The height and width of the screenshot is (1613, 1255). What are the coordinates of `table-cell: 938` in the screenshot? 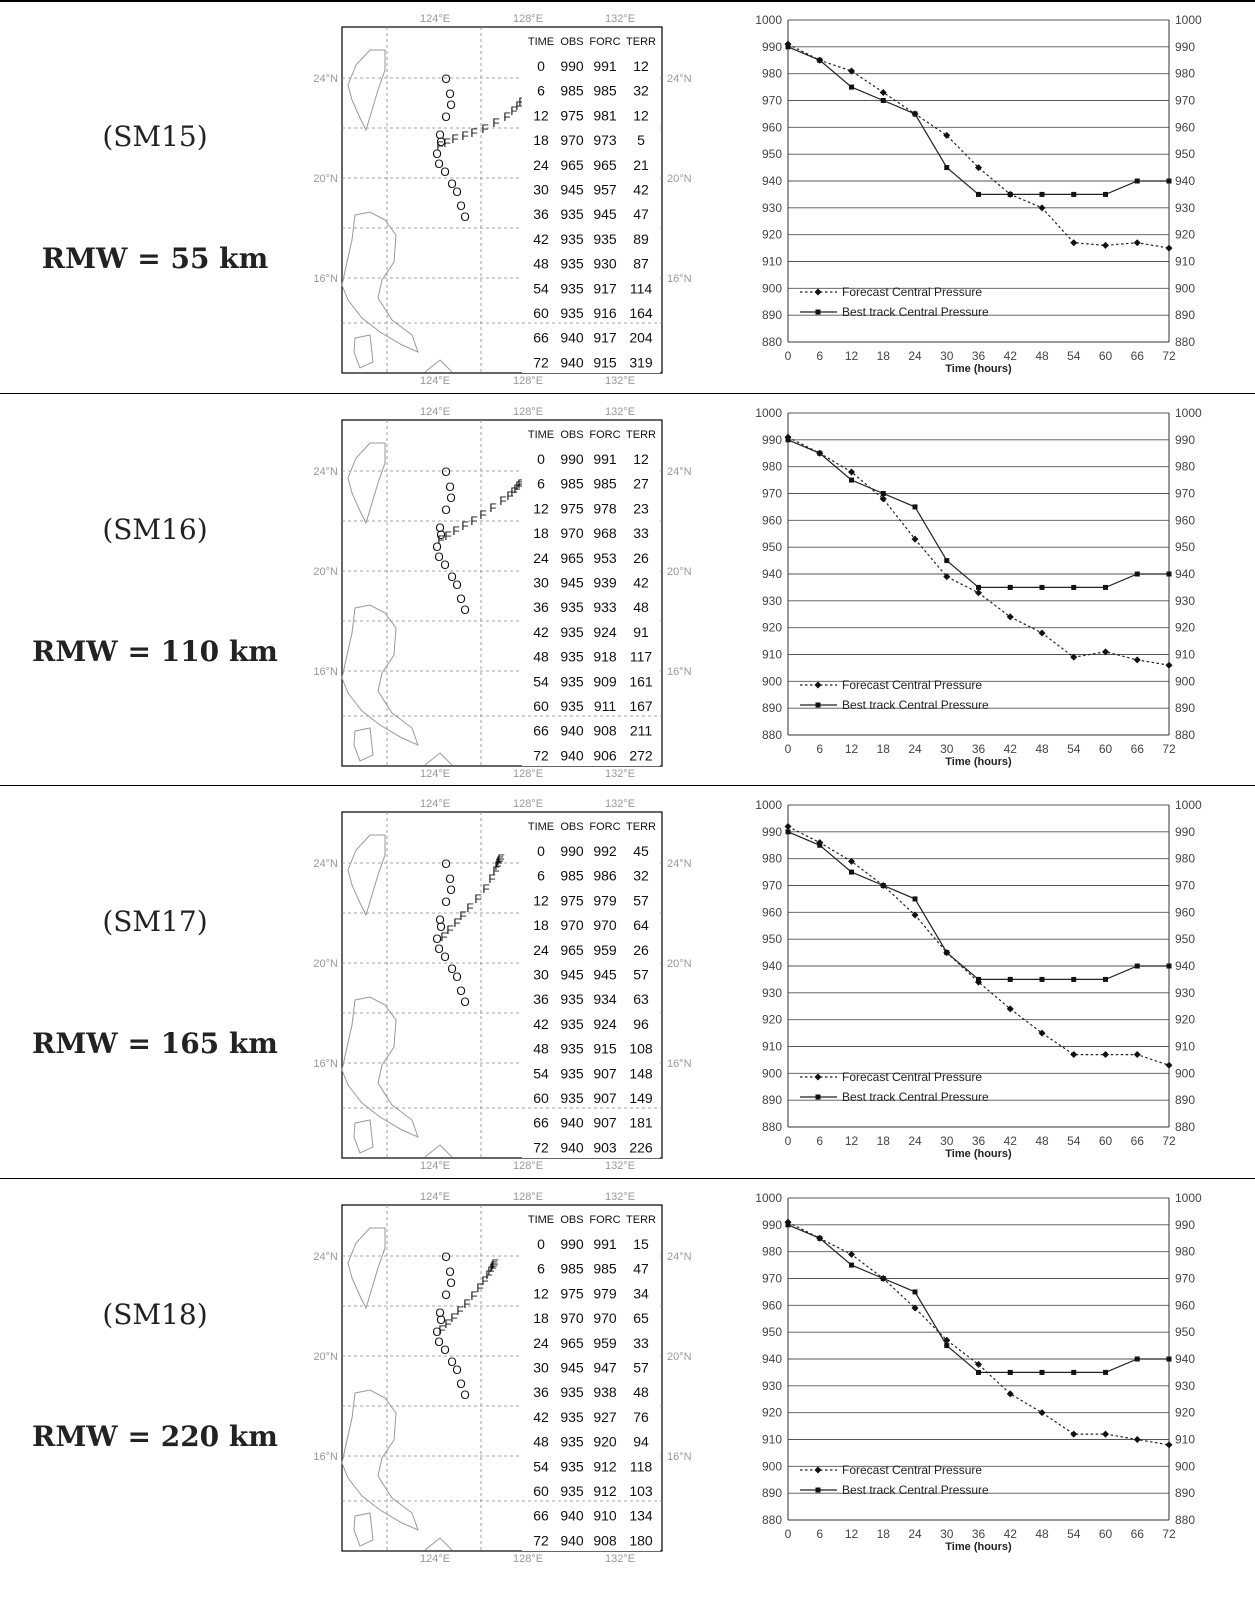 It's located at (605, 1392).